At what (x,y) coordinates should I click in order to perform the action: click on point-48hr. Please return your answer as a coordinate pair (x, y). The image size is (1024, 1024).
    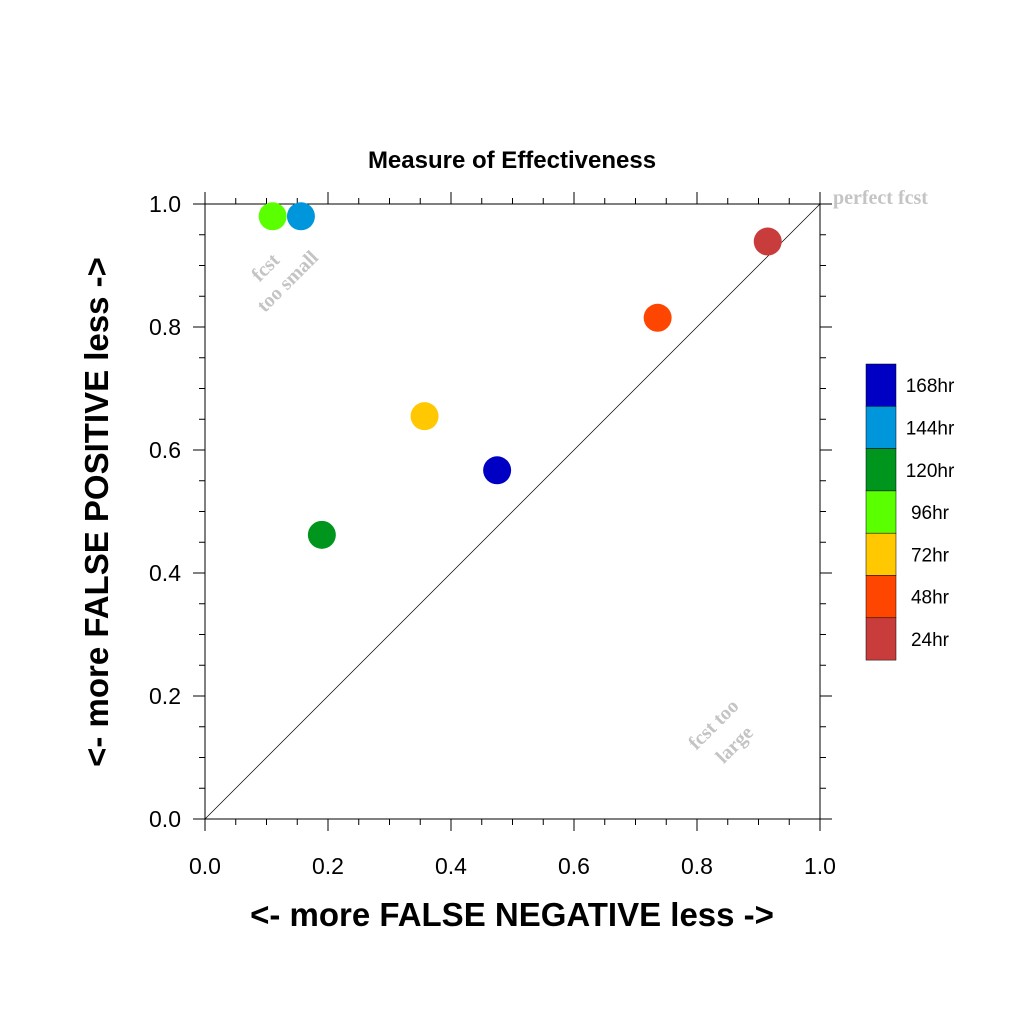
    Looking at the image, I should click on (657, 317).